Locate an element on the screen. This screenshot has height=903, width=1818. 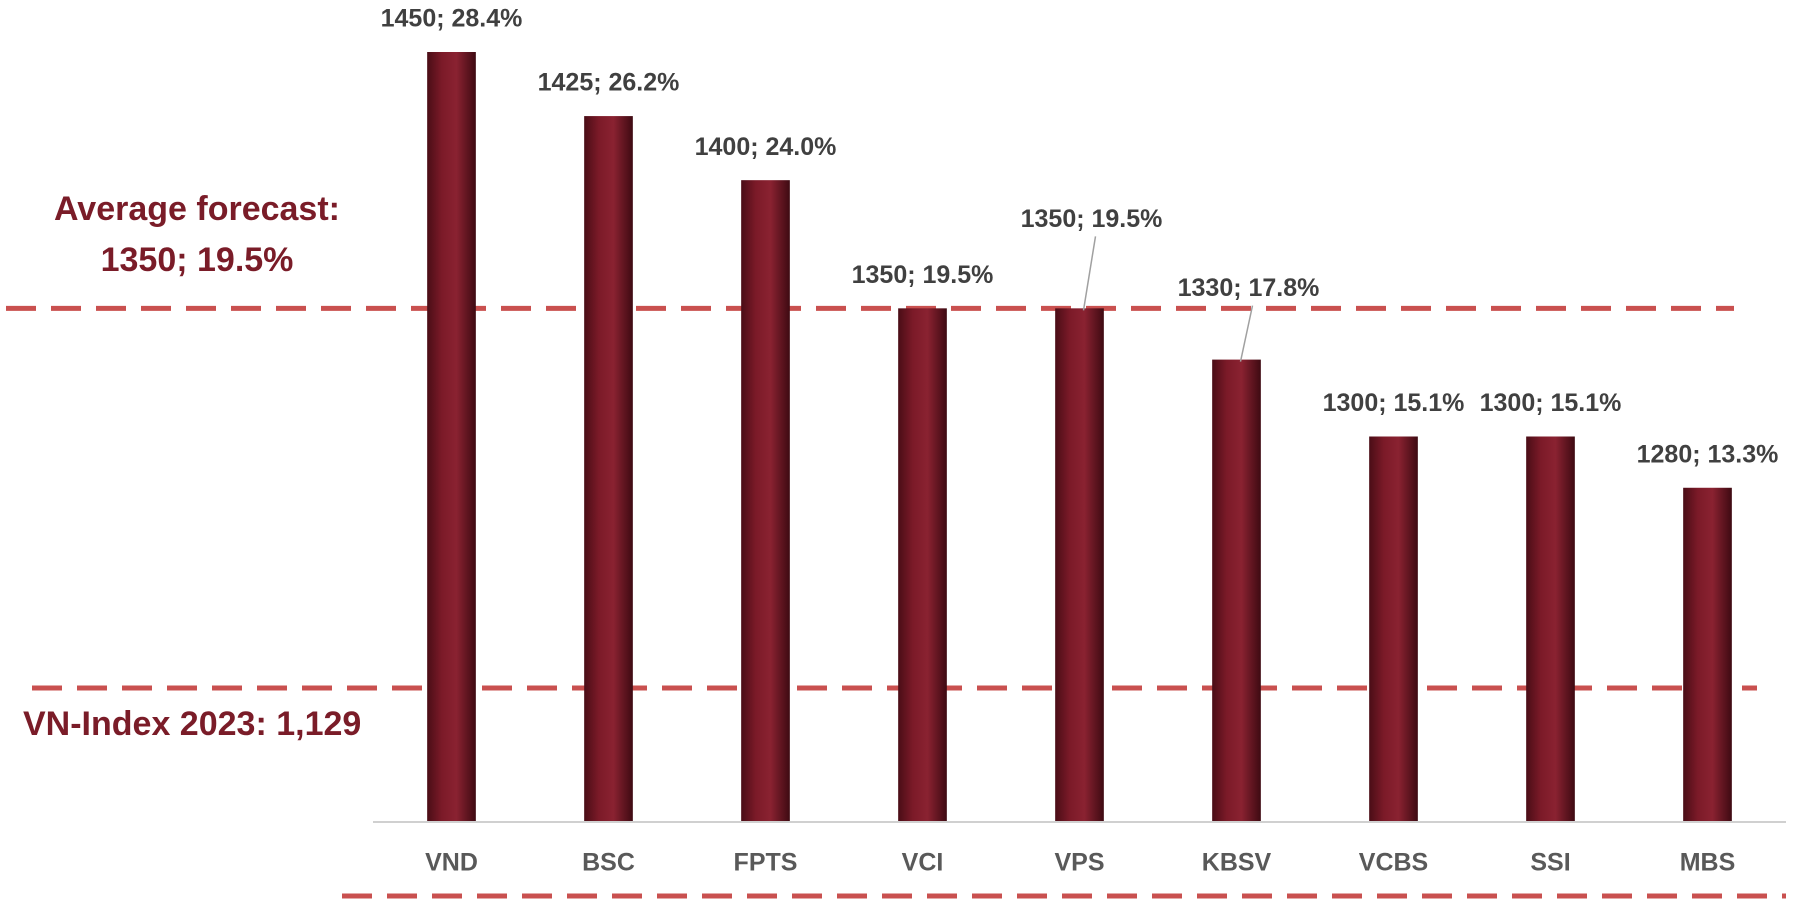
annotation: 1350; 19.5% is located at coordinates (197, 260).